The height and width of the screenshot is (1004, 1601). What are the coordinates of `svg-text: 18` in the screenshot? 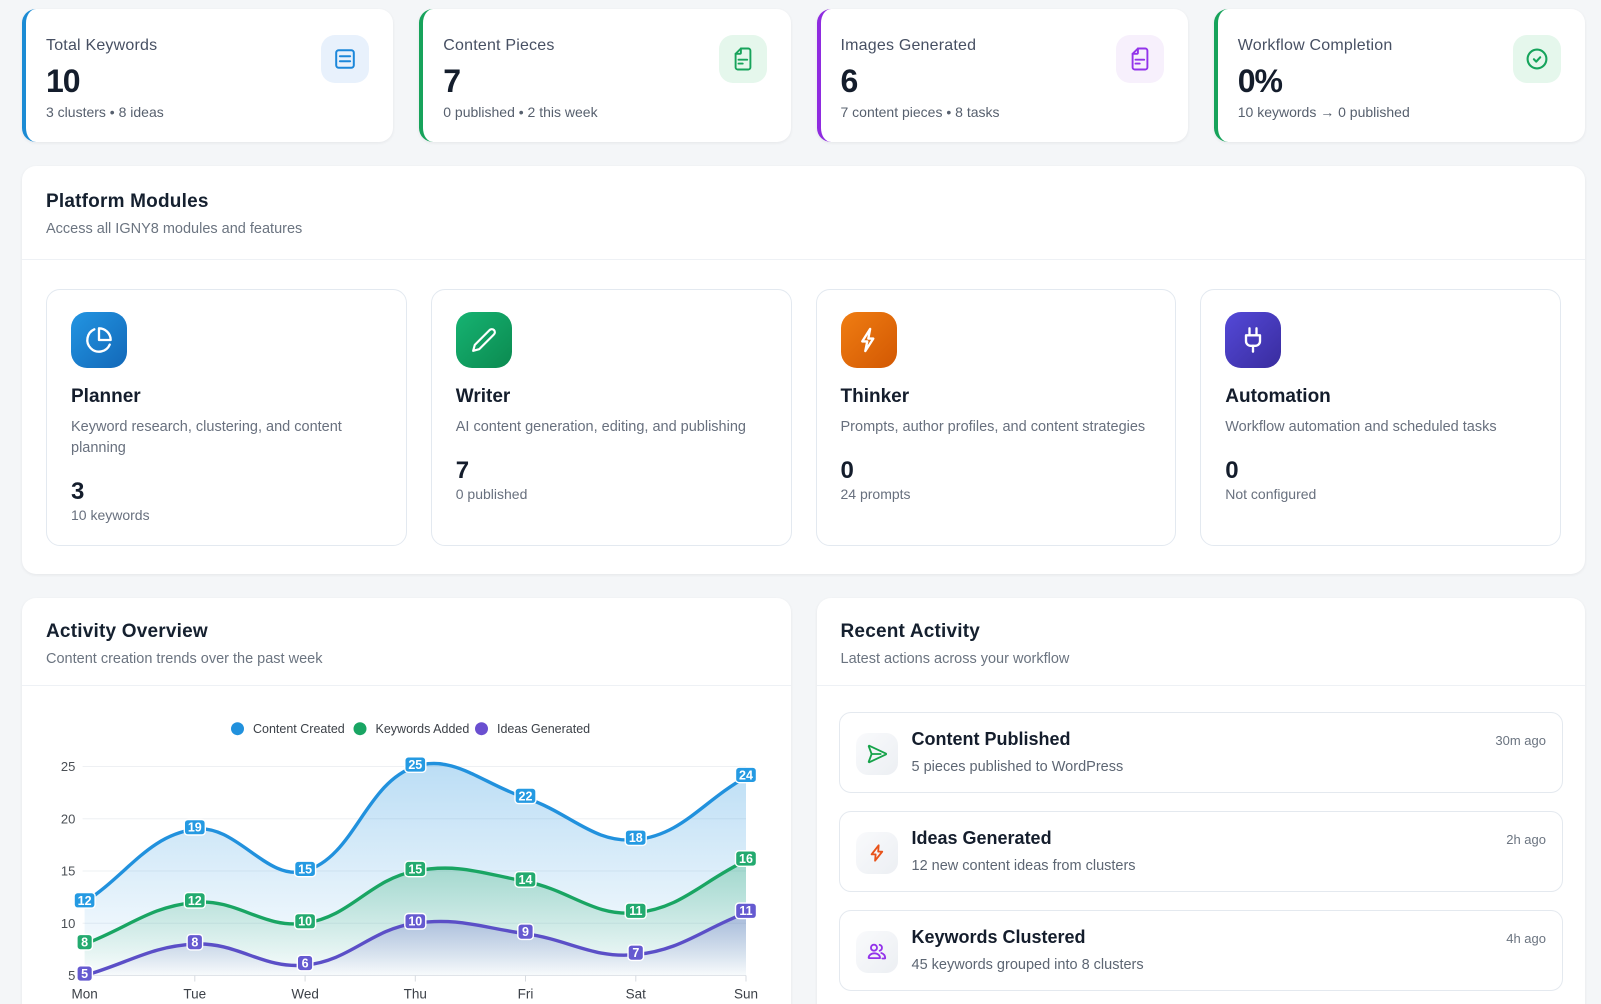 It's located at (636, 838).